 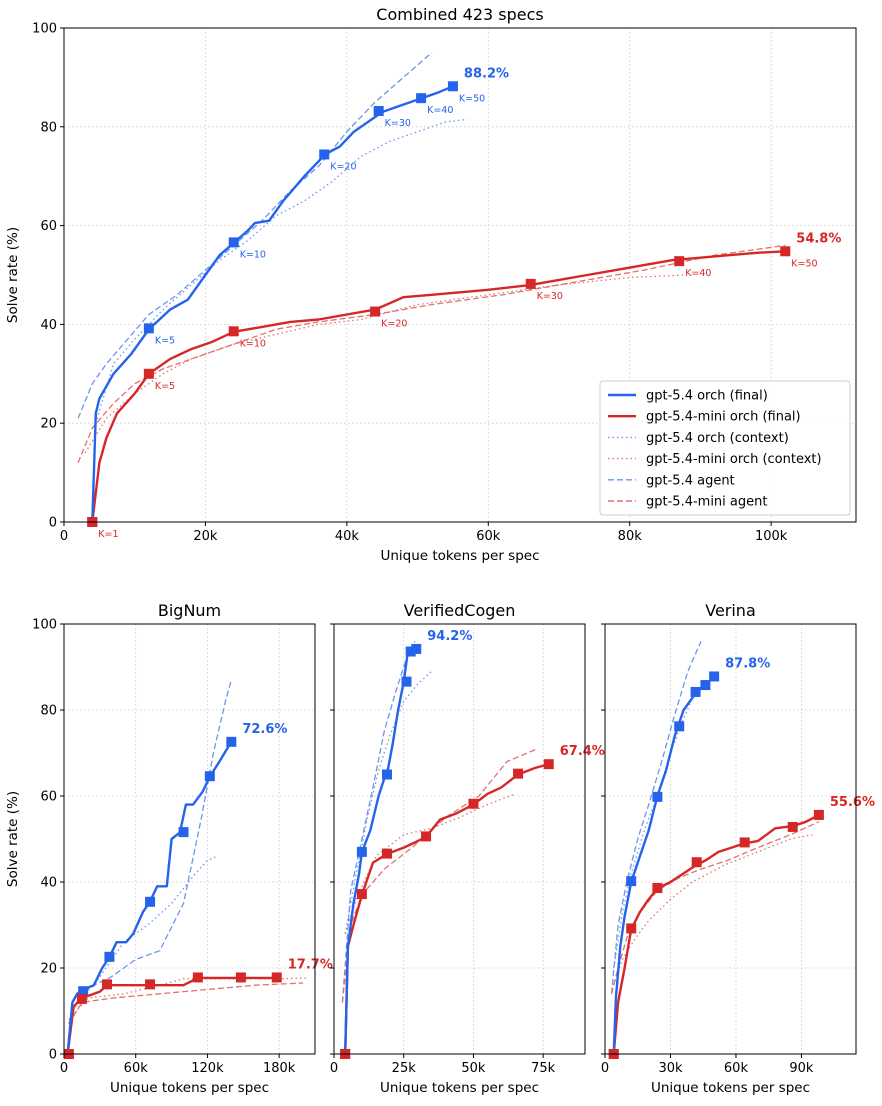 I want to click on y-tick-label: 40, so click(x=48, y=883).